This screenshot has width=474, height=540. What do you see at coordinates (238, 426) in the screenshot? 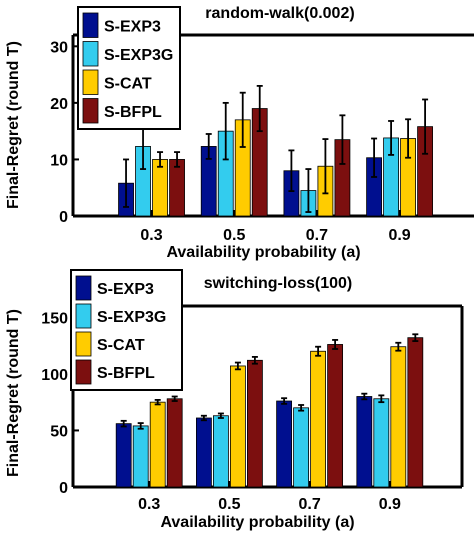
I see `bar-s-cat-0.5` at bounding box center [238, 426].